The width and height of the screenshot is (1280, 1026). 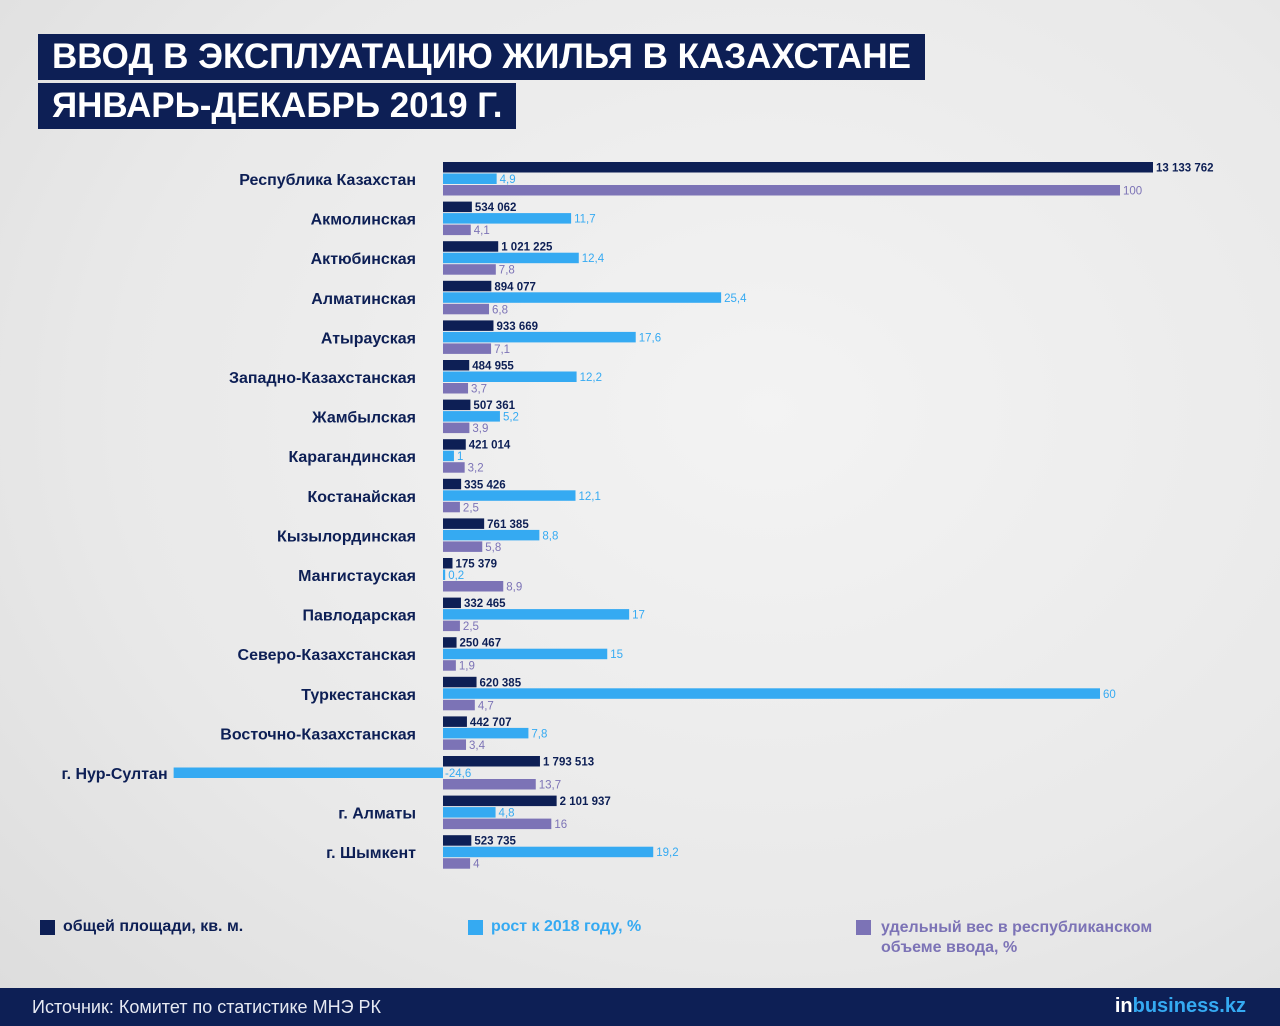 What do you see at coordinates (511, 418) in the screenshot?
I see `value-label-s1-6: 5,2` at bounding box center [511, 418].